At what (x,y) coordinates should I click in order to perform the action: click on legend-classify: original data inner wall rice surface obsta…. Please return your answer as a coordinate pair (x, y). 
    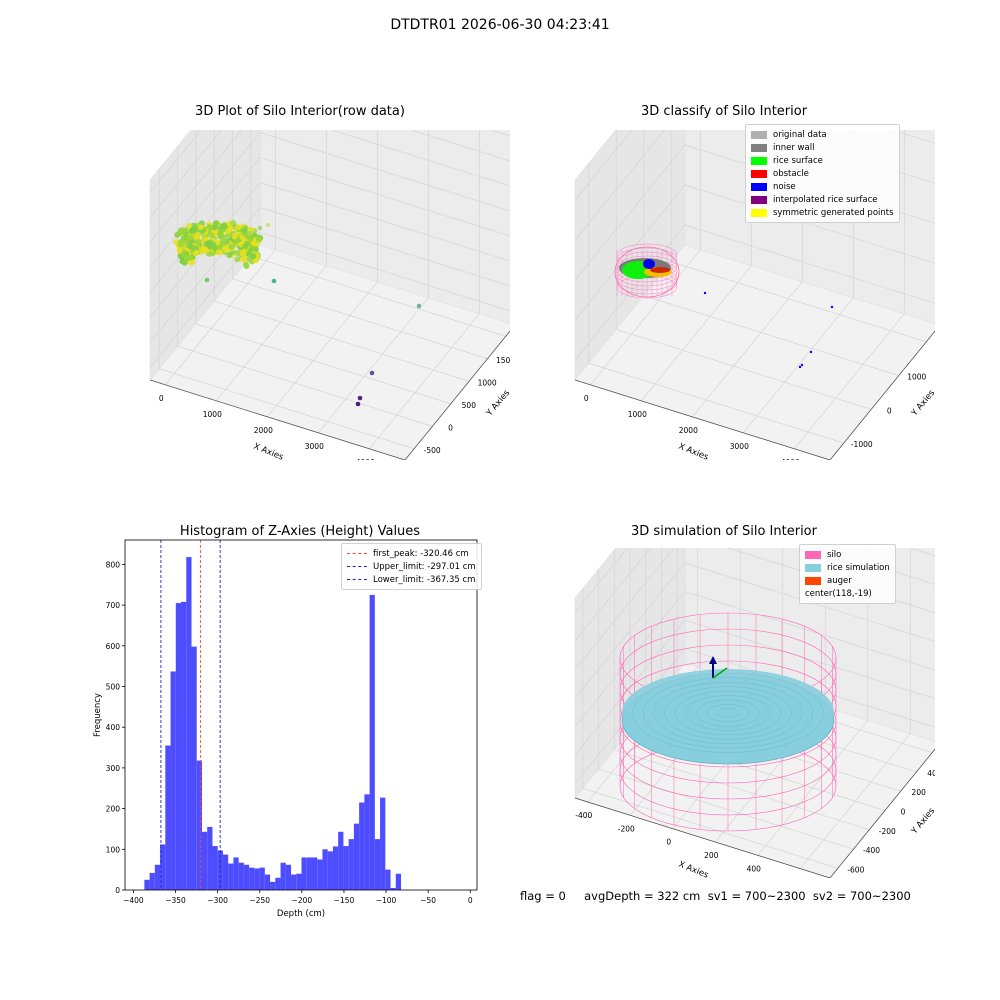
    Looking at the image, I should click on (822, 173).